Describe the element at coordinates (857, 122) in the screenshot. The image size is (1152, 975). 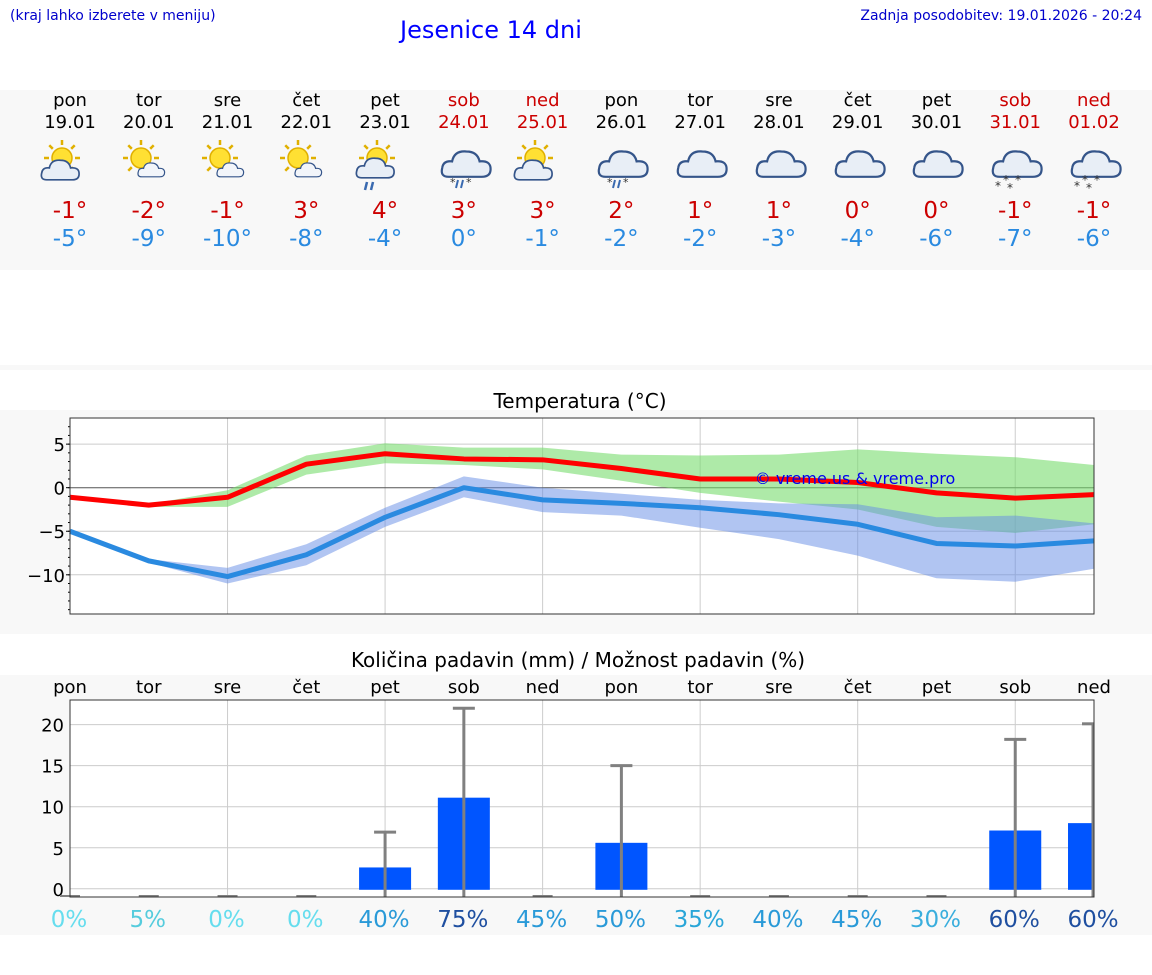
I see `day-date: 29.01` at that location.